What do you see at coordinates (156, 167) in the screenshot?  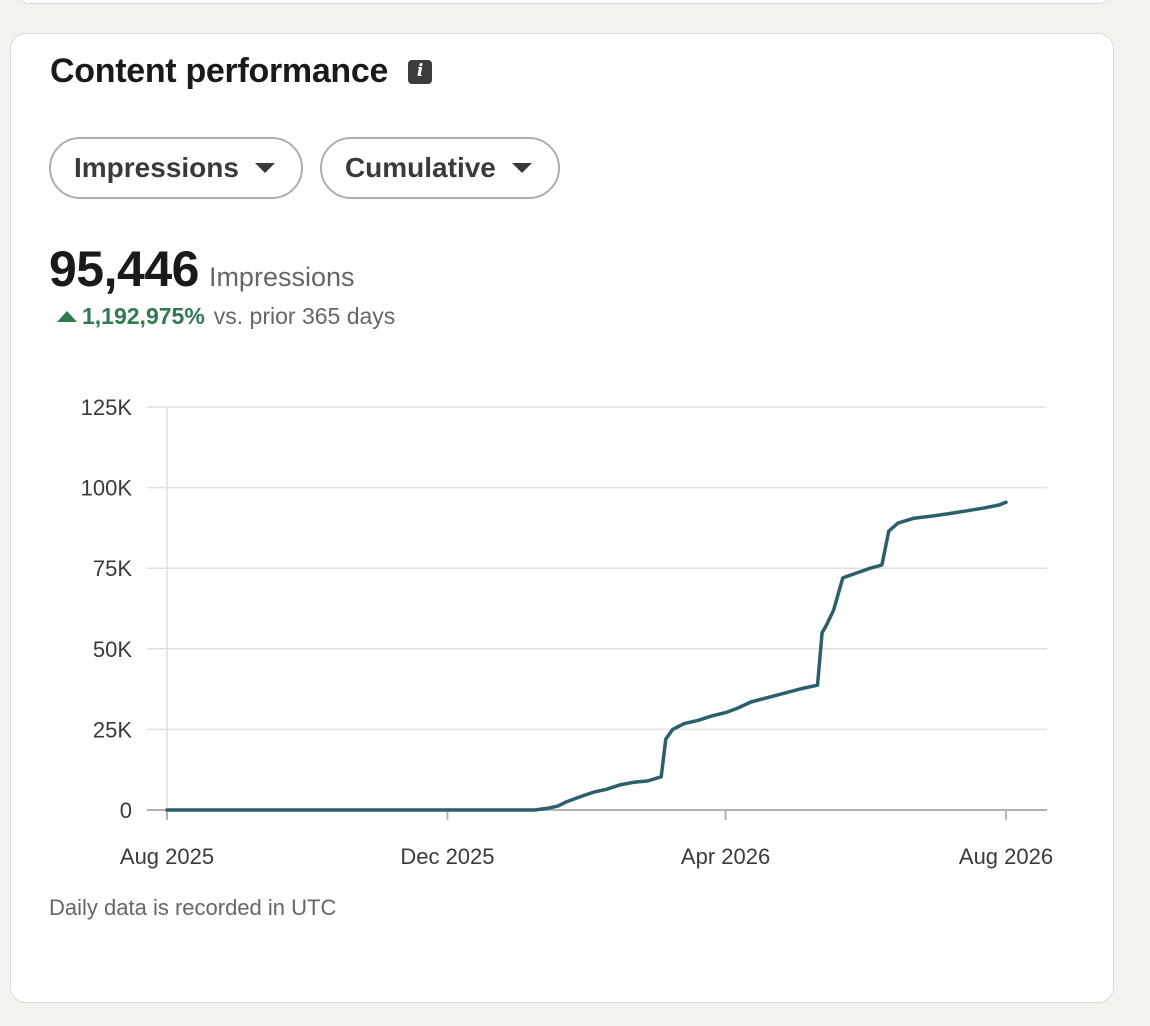 I see `metric-dropdown-label: Impressions` at bounding box center [156, 167].